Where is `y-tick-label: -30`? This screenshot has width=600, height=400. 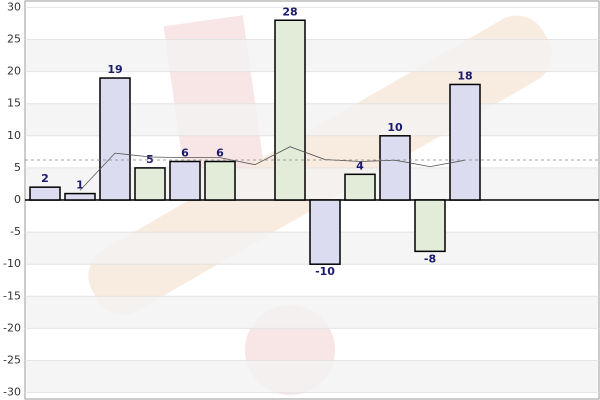
y-tick-label: -30 is located at coordinates (12, 392).